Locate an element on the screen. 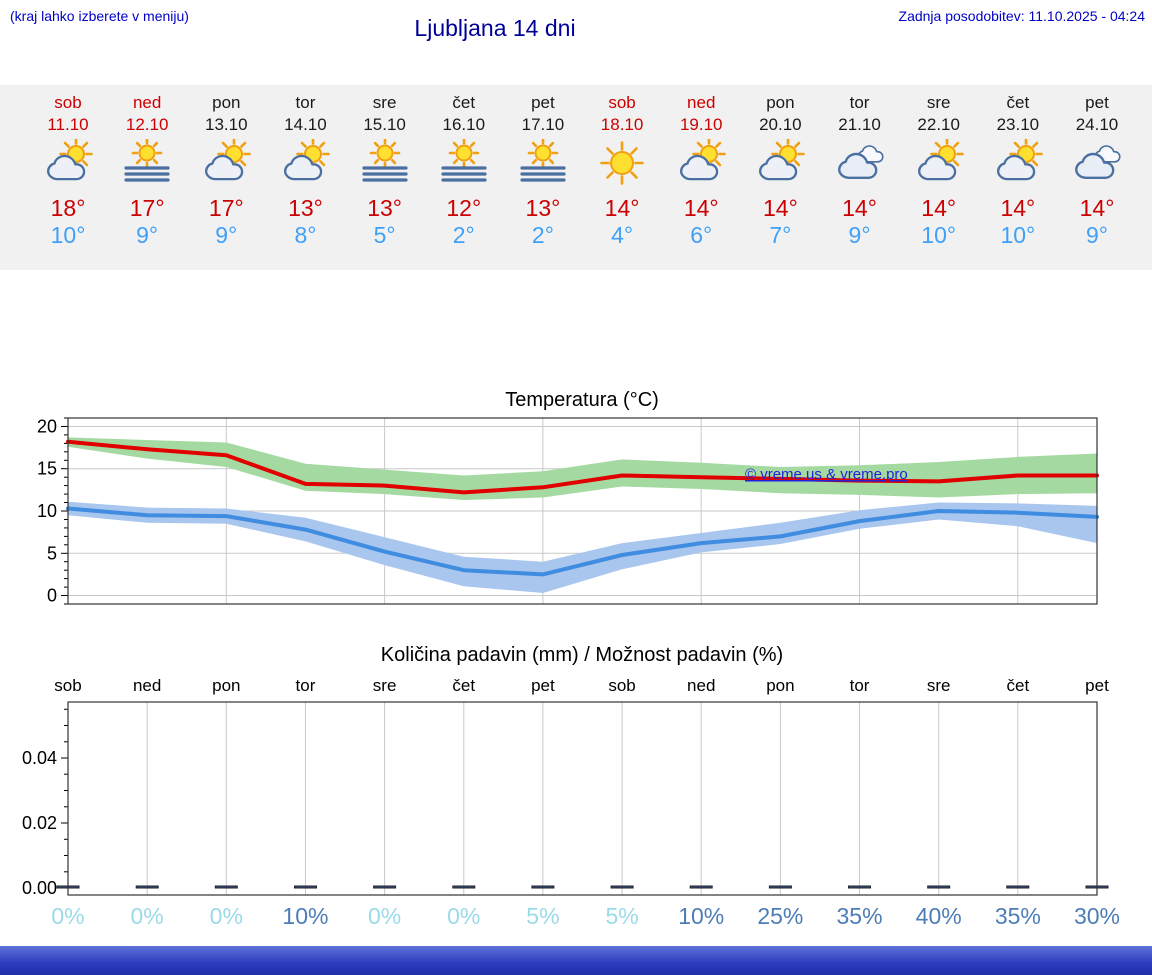 The image size is (1152, 975). precip-day-label: pon is located at coordinates (780, 685).